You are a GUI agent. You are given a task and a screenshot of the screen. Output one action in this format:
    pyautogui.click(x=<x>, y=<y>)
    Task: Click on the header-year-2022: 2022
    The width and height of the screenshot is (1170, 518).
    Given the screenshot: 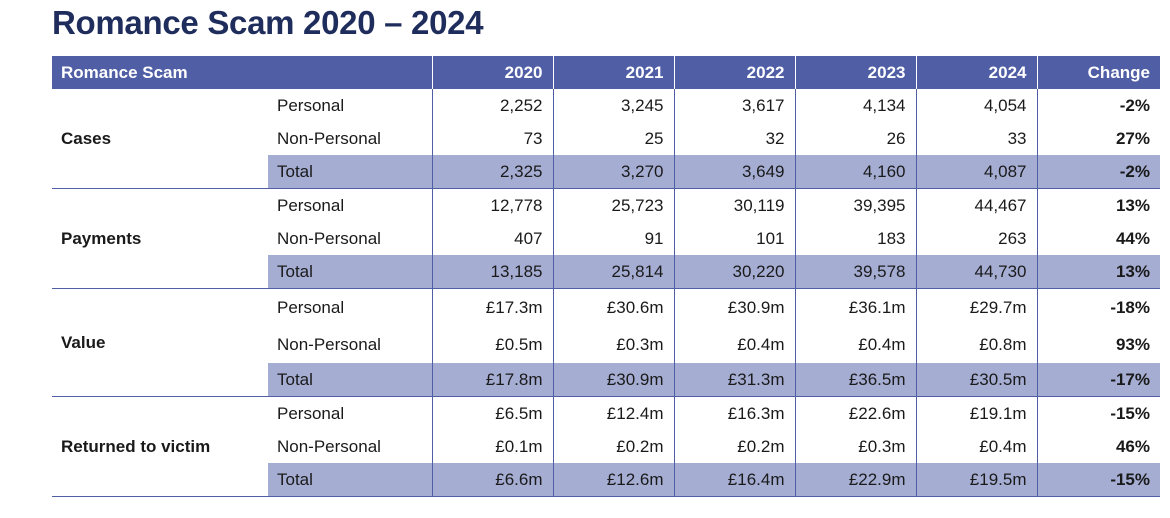 What is the action you would take?
    pyautogui.click(x=734, y=72)
    